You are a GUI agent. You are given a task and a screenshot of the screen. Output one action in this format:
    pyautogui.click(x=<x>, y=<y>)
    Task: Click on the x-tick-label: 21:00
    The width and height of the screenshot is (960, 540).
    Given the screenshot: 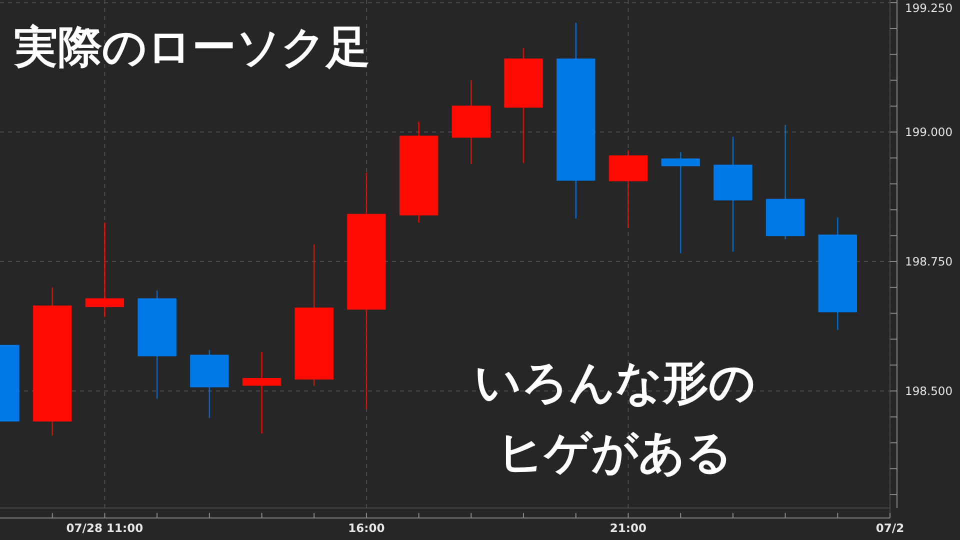 What is the action you would take?
    pyautogui.click(x=628, y=528)
    